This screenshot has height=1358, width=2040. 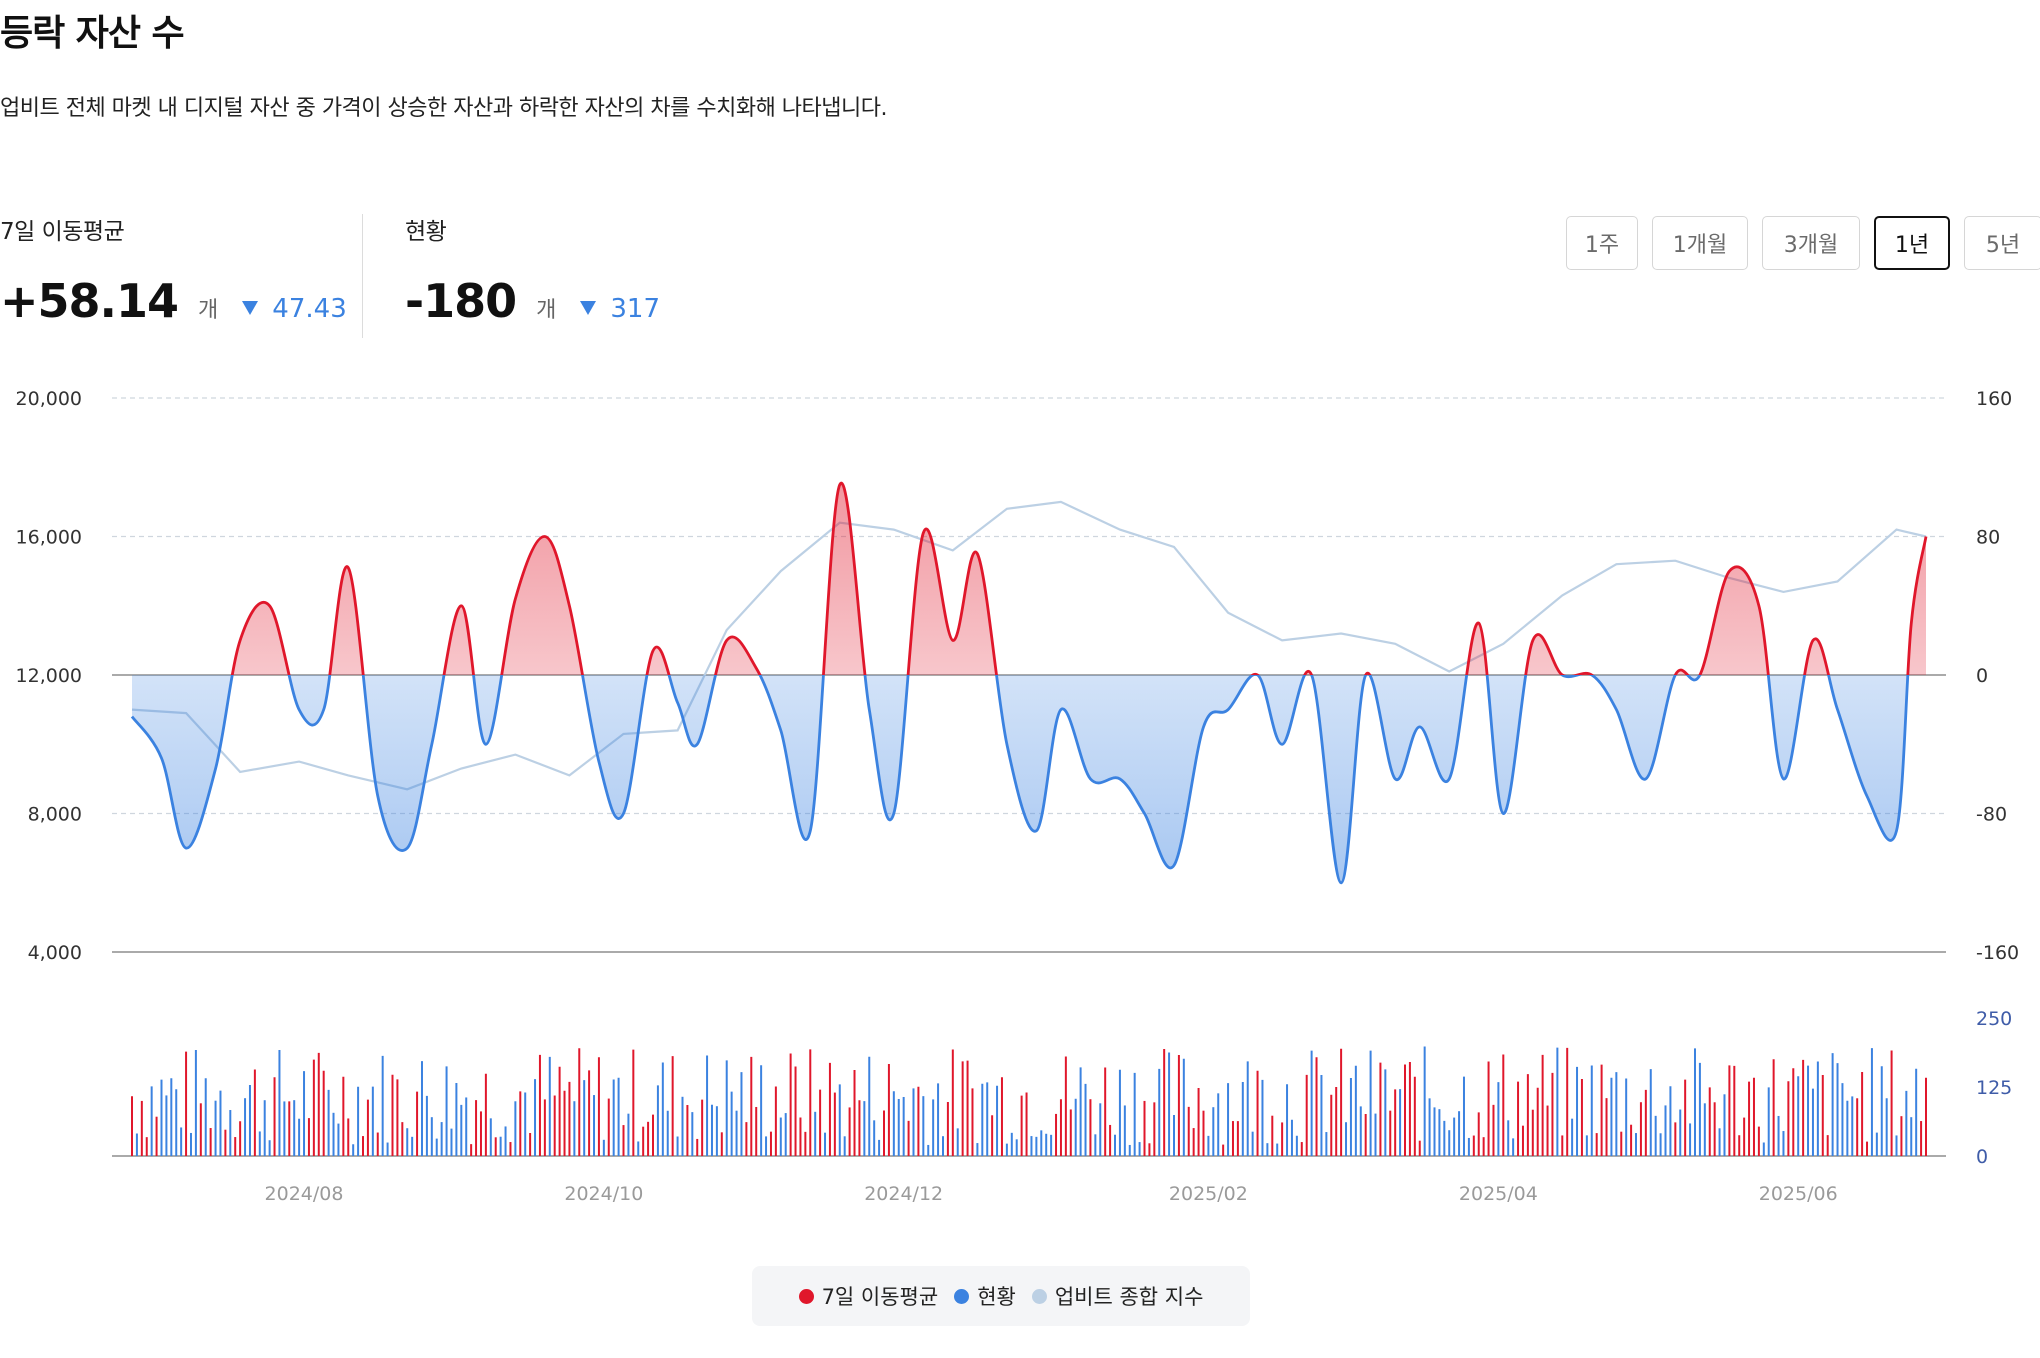 I want to click on period-5y-button: 5년, so click(x=2002, y=243).